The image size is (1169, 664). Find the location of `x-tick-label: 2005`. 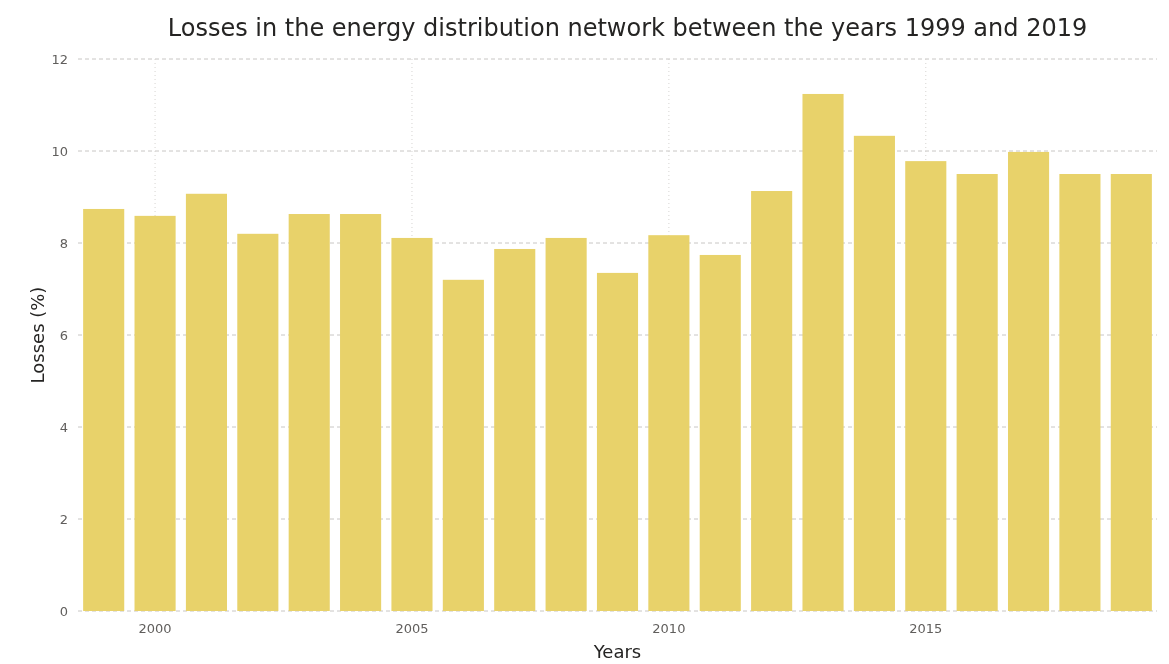

x-tick-label: 2005 is located at coordinates (412, 628).